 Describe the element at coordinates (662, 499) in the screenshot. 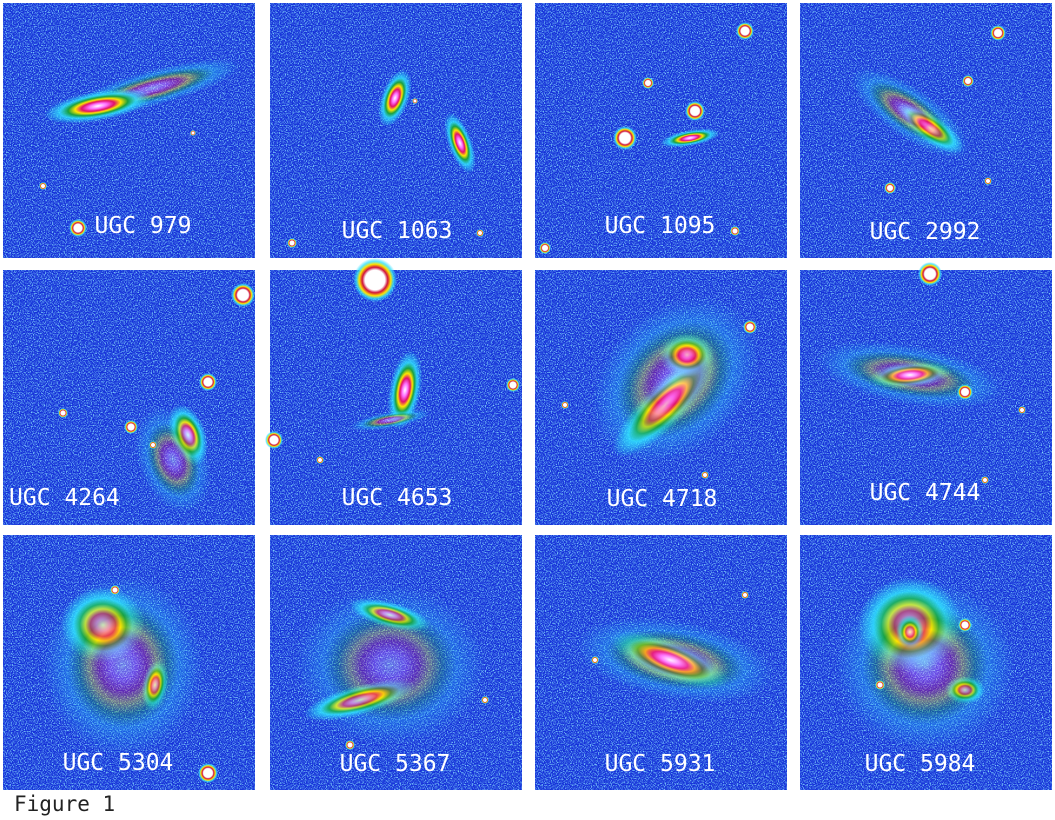

I see `galaxy-label: UGC 4718` at that location.